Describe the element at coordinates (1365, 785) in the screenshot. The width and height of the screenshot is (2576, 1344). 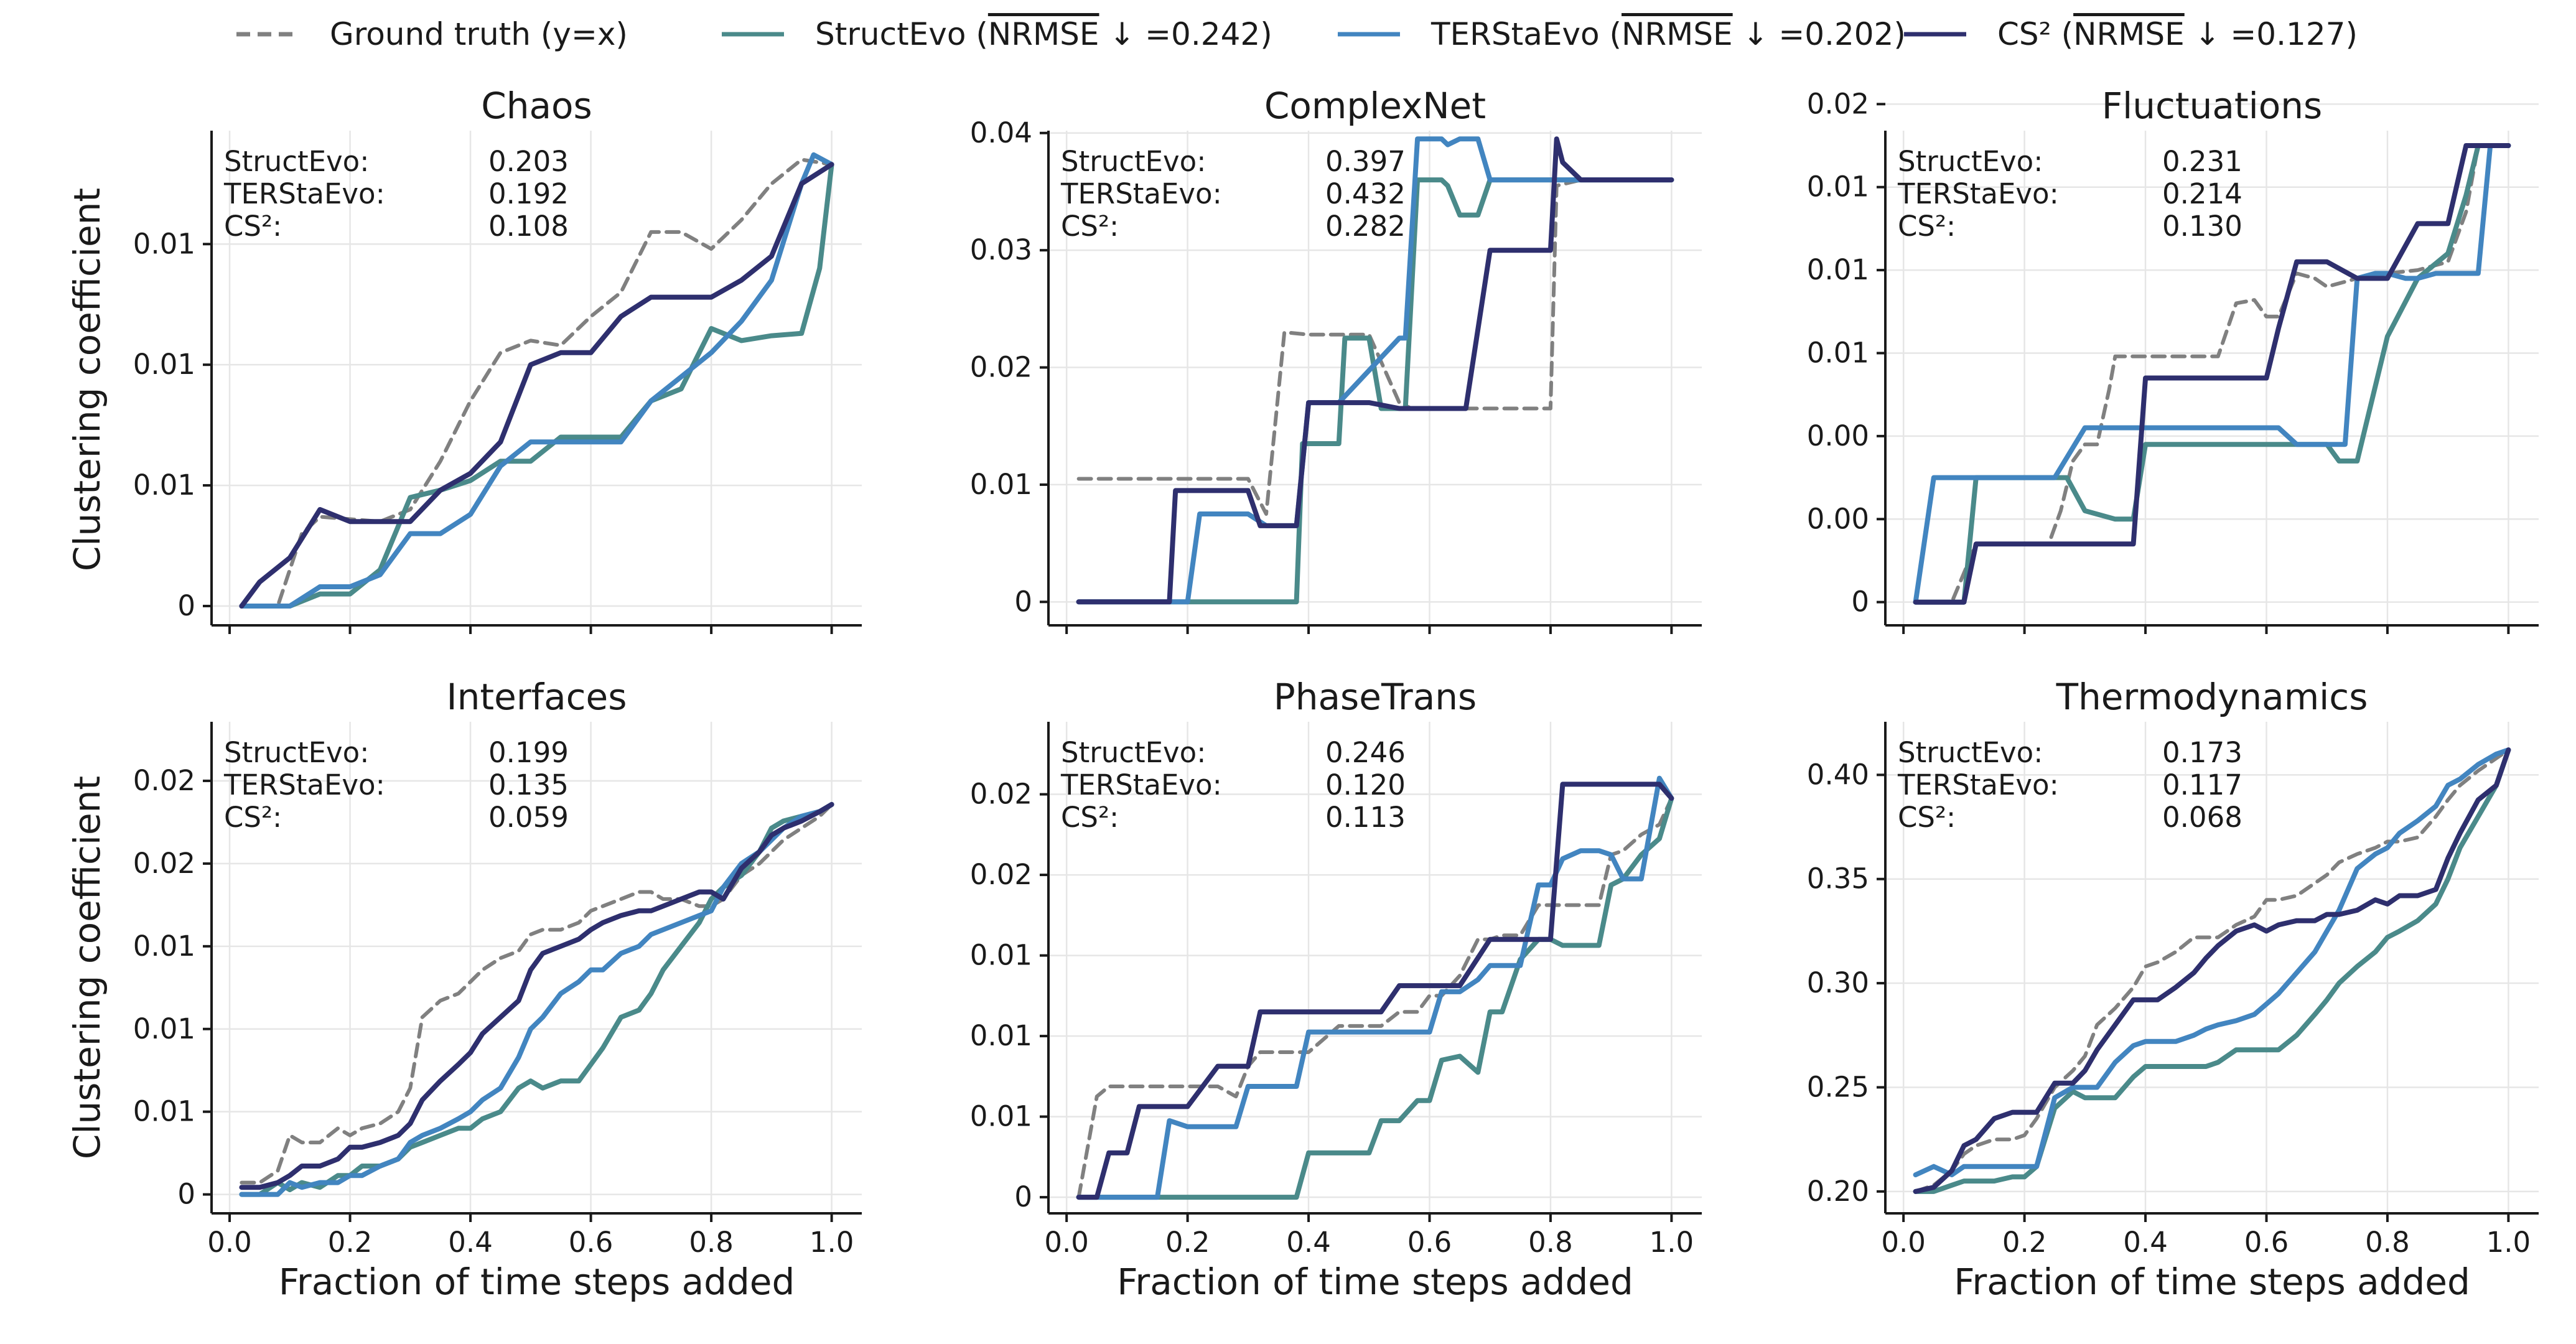
I see `score-value: 0.120` at that location.